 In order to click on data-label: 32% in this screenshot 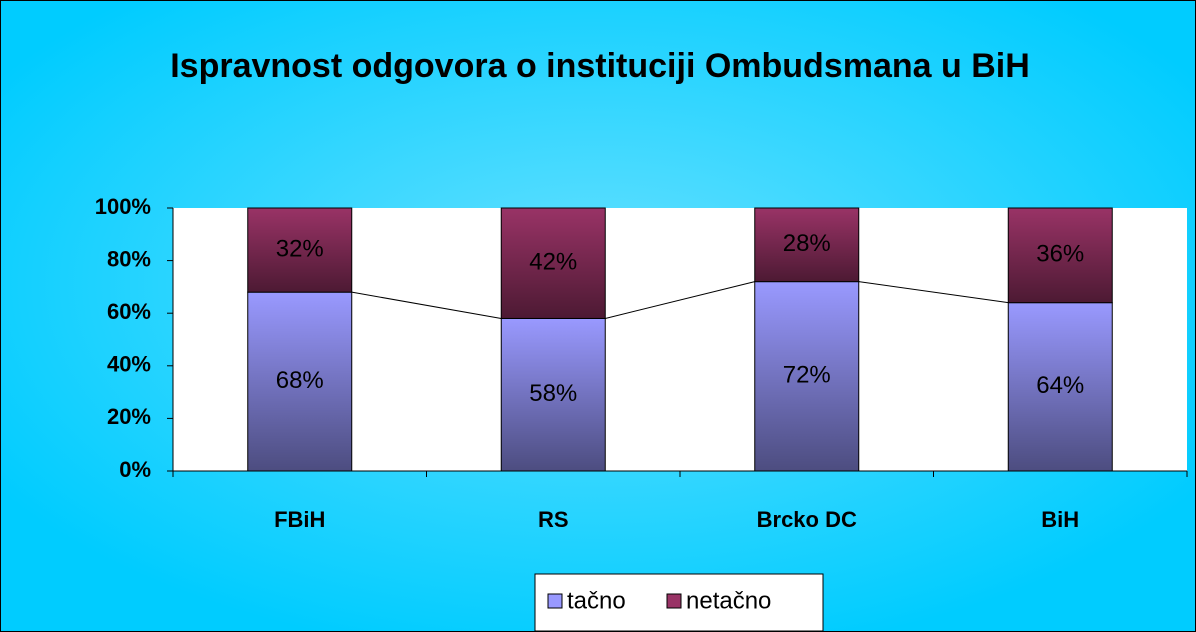, I will do `click(300, 248)`.